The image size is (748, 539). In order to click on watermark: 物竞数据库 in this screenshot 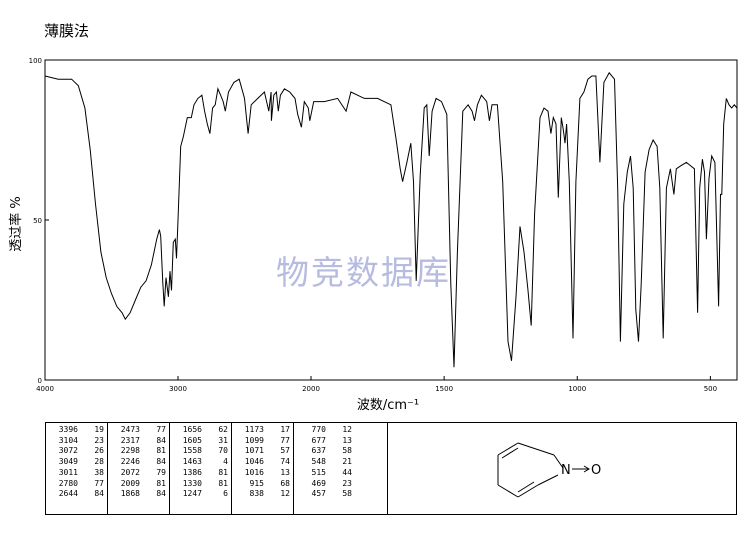, I will do `click(363, 272)`.